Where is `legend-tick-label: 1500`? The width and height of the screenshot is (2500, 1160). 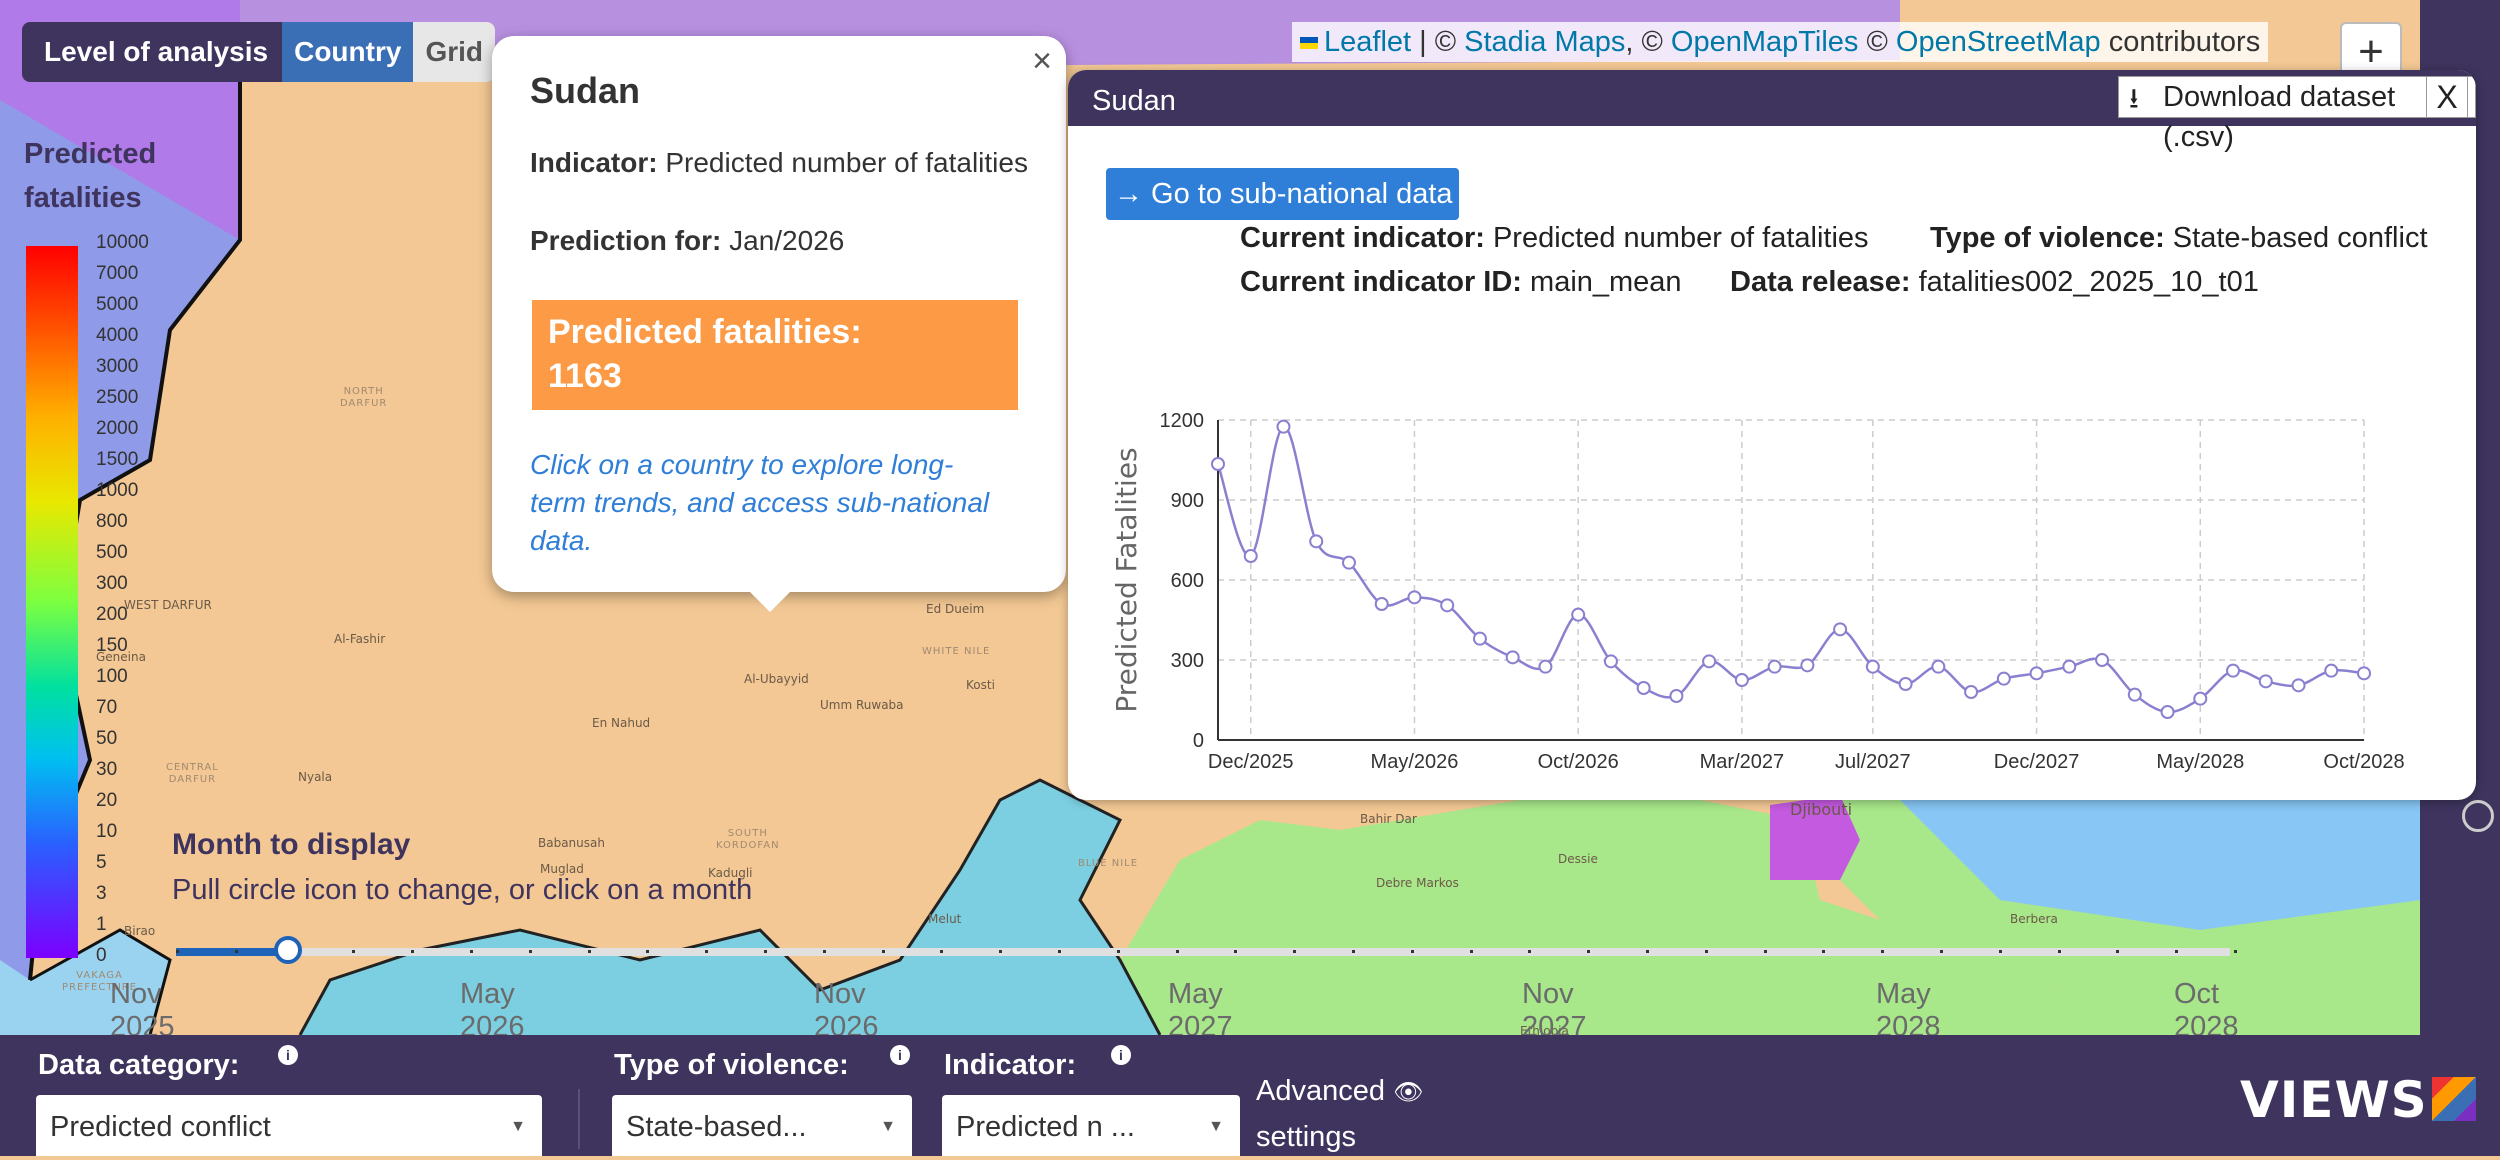 legend-tick-label: 1500 is located at coordinates (117, 459).